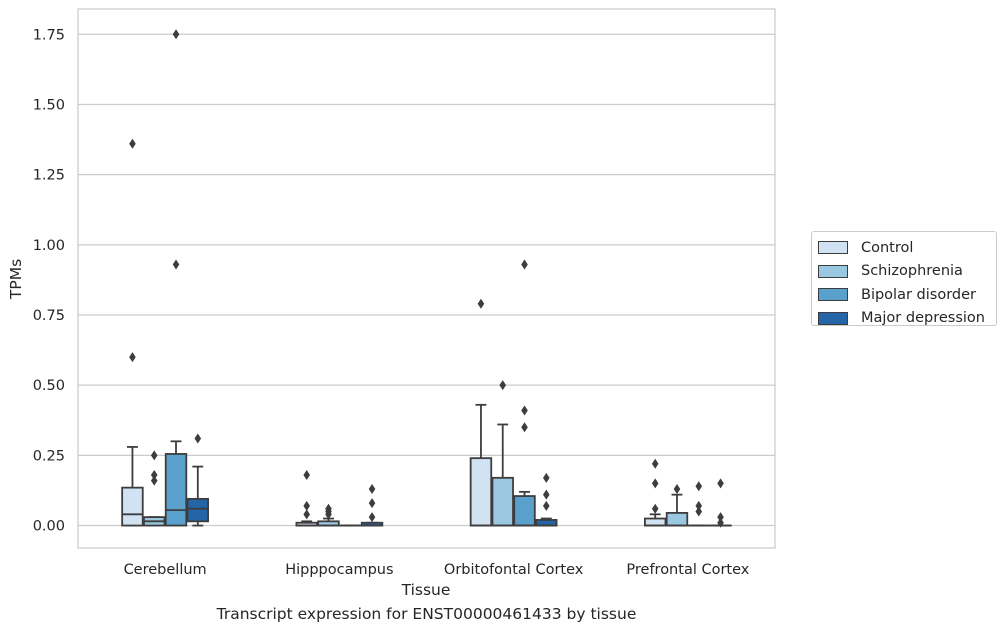  Describe the element at coordinates (923, 318) in the screenshot. I see `legend-label: Major depression` at that location.